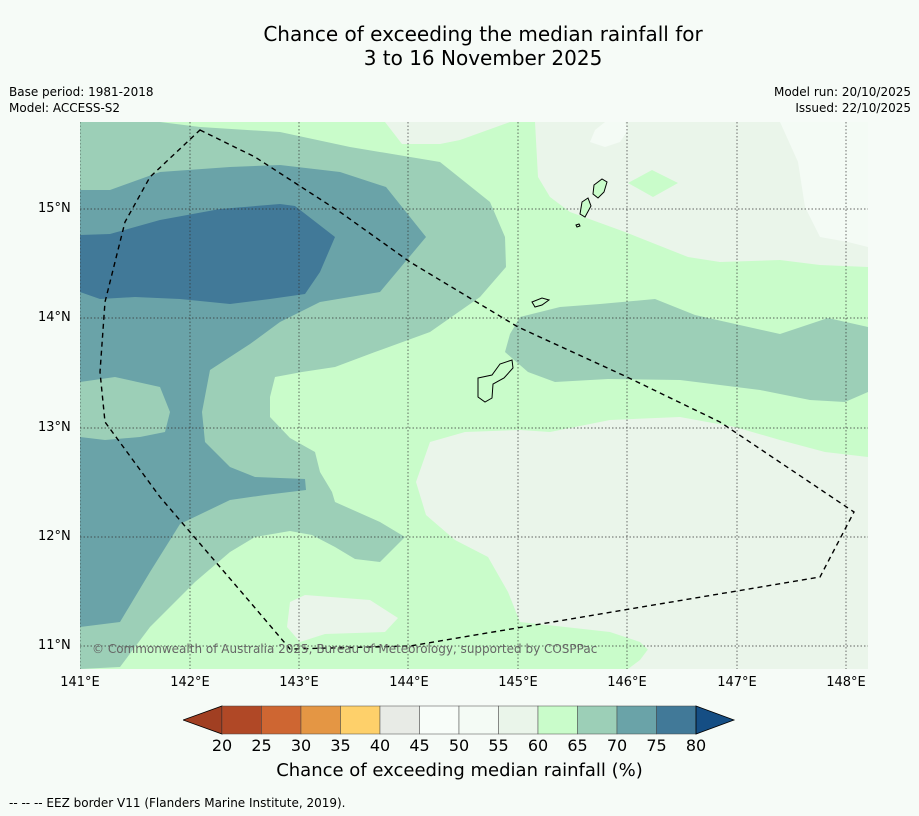  What do you see at coordinates (54, 645) in the screenshot?
I see `y-tick: 11°N` at bounding box center [54, 645].